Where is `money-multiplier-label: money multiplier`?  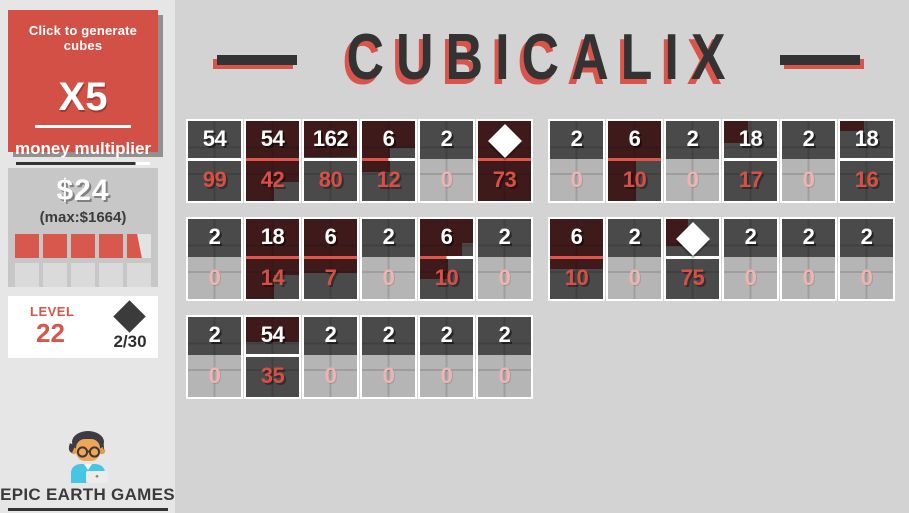 money-multiplier-label: money multiplier is located at coordinates (83, 148).